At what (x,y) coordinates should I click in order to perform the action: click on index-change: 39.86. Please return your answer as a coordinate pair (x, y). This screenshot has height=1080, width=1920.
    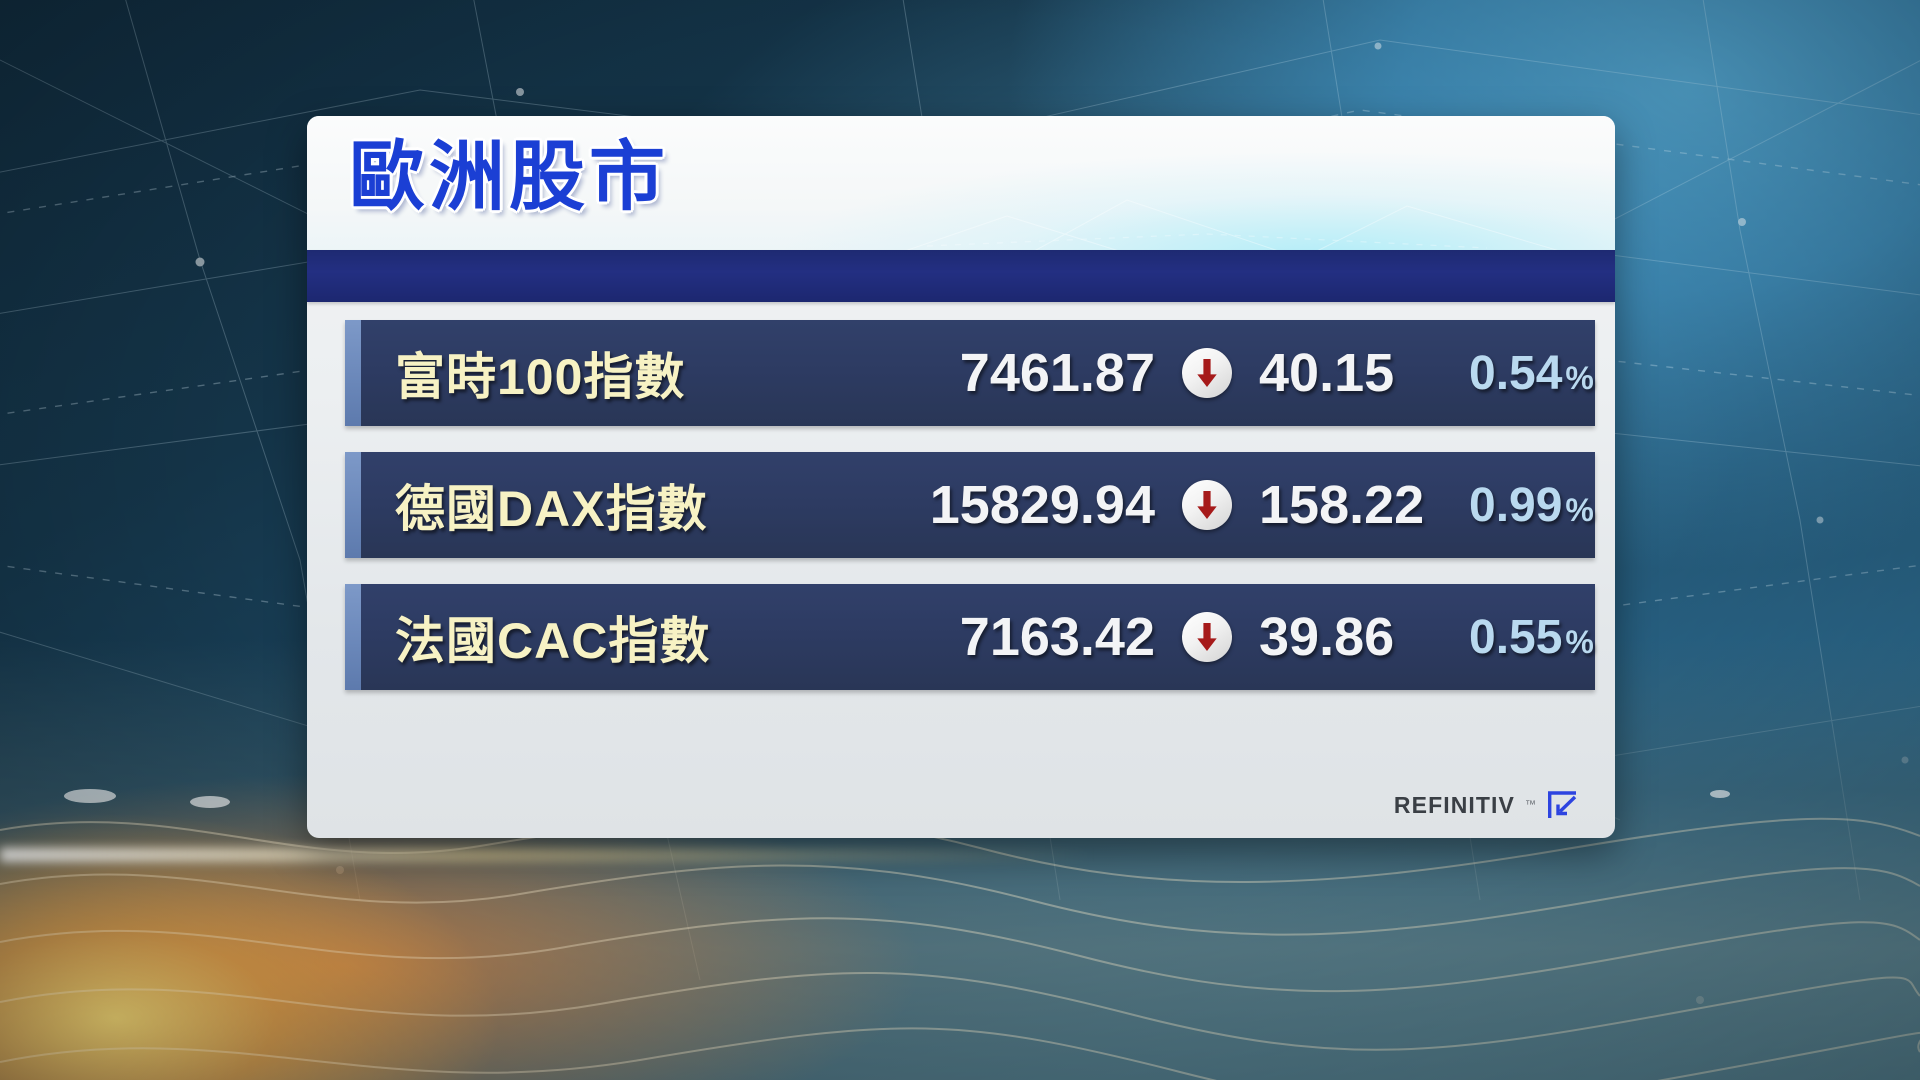
    Looking at the image, I should click on (1327, 637).